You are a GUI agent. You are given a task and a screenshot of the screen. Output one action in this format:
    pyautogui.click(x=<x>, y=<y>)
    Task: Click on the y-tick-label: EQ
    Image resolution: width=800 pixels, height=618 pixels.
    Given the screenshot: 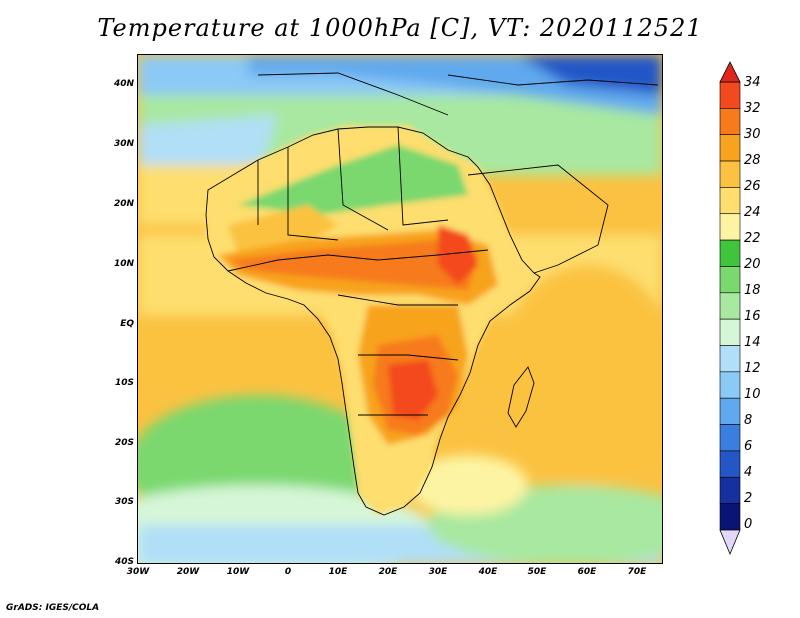 What is the action you would take?
    pyautogui.click(x=127, y=324)
    